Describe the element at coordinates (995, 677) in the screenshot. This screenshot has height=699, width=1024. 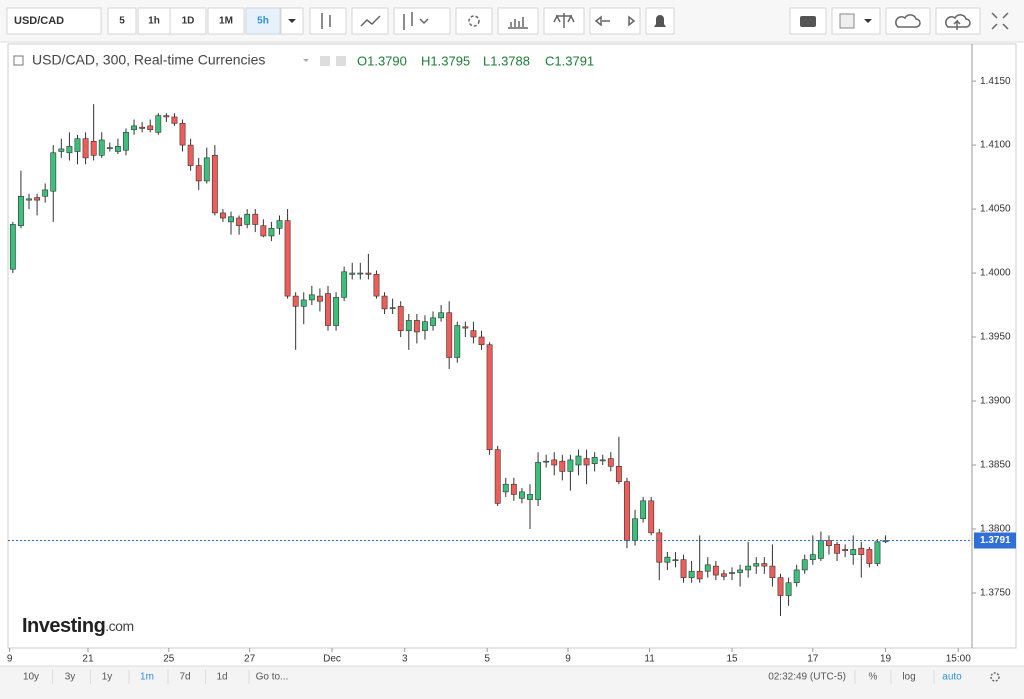
I see `footer-settings` at that location.